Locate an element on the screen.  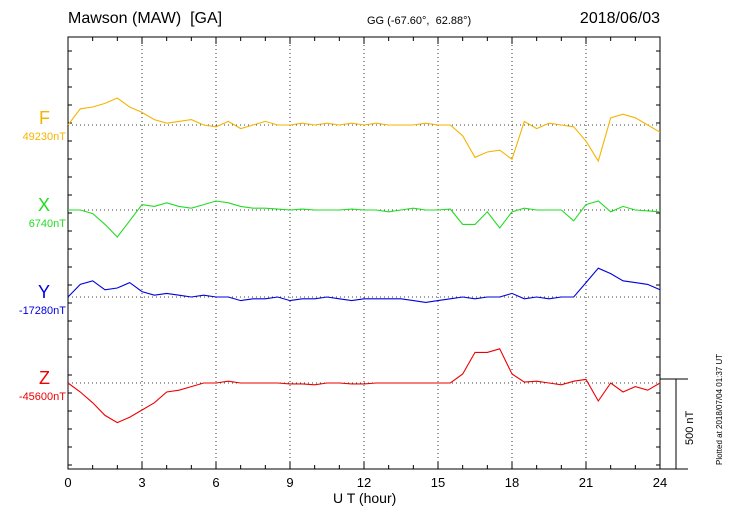
plotted-timestamp: Plotted at 2018/07/04 01:37 UT is located at coordinates (719, 409).